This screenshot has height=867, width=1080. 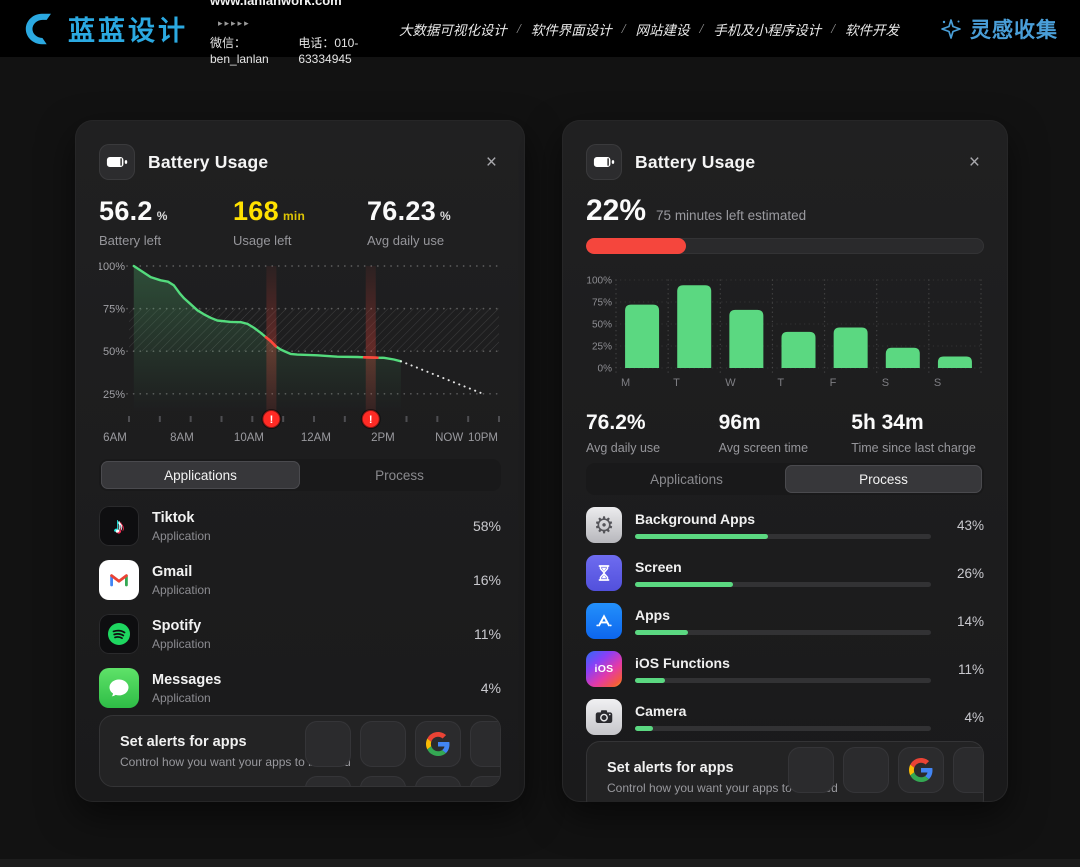 What do you see at coordinates (604, 669) in the screenshot?
I see `ios-icon: iOS` at bounding box center [604, 669].